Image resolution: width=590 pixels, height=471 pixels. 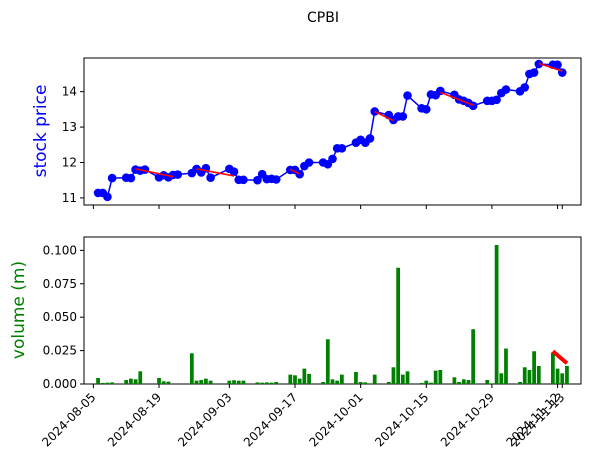 I want to click on x-tick-label: 2024-08-05, so click(x=68, y=419).